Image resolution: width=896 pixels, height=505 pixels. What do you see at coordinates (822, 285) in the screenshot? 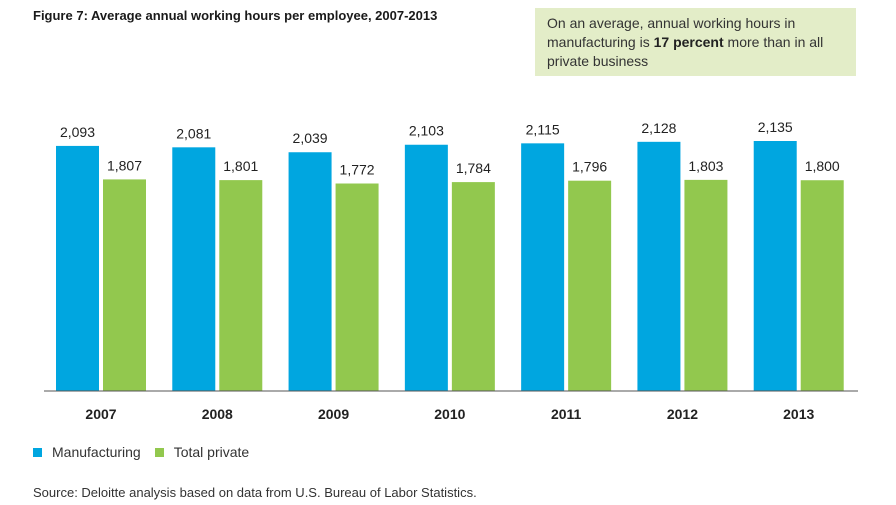
I see `bar-total-private-2013` at bounding box center [822, 285].